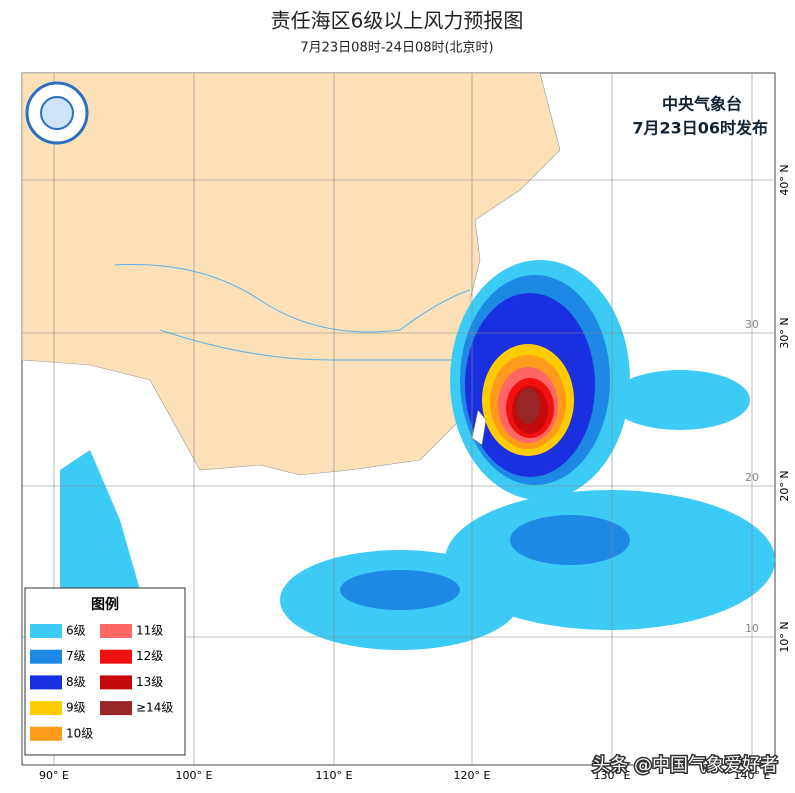  I want to click on legend-label: ≥14级, so click(154, 708).